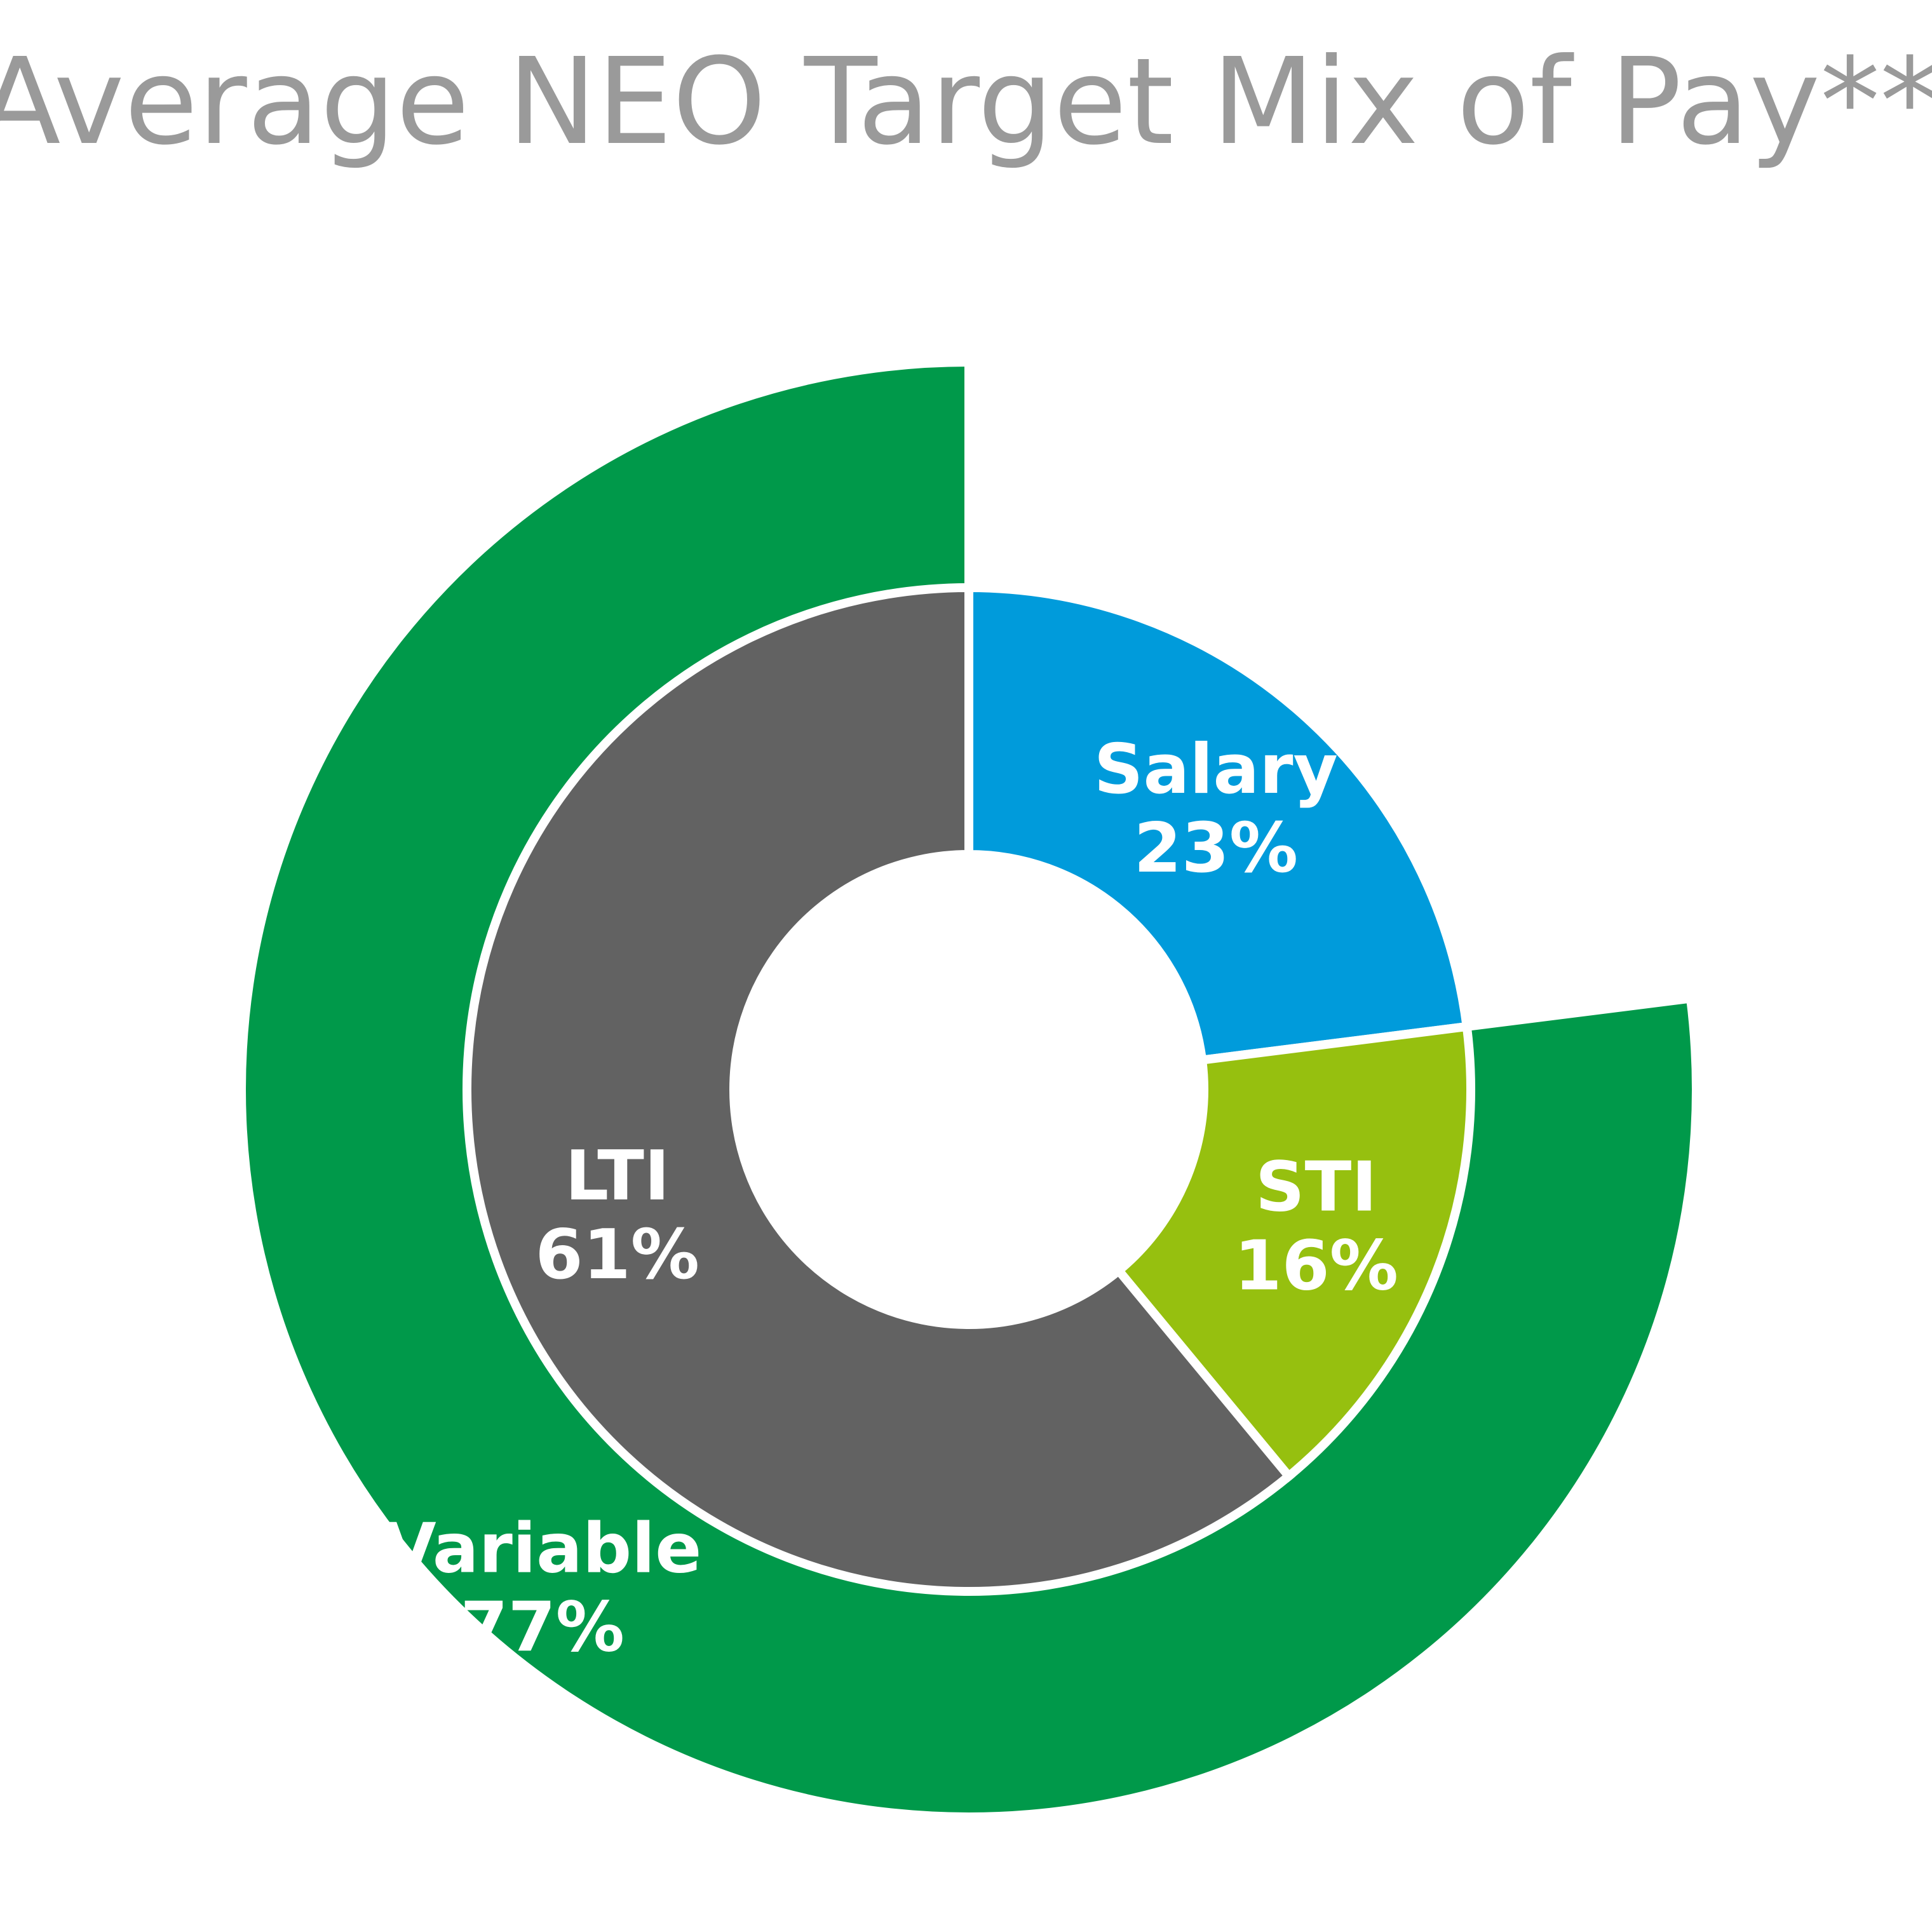 Image resolution: width=1932 pixels, height=1930 pixels. I want to click on label-sti-name: STI, so click(1316, 1187).